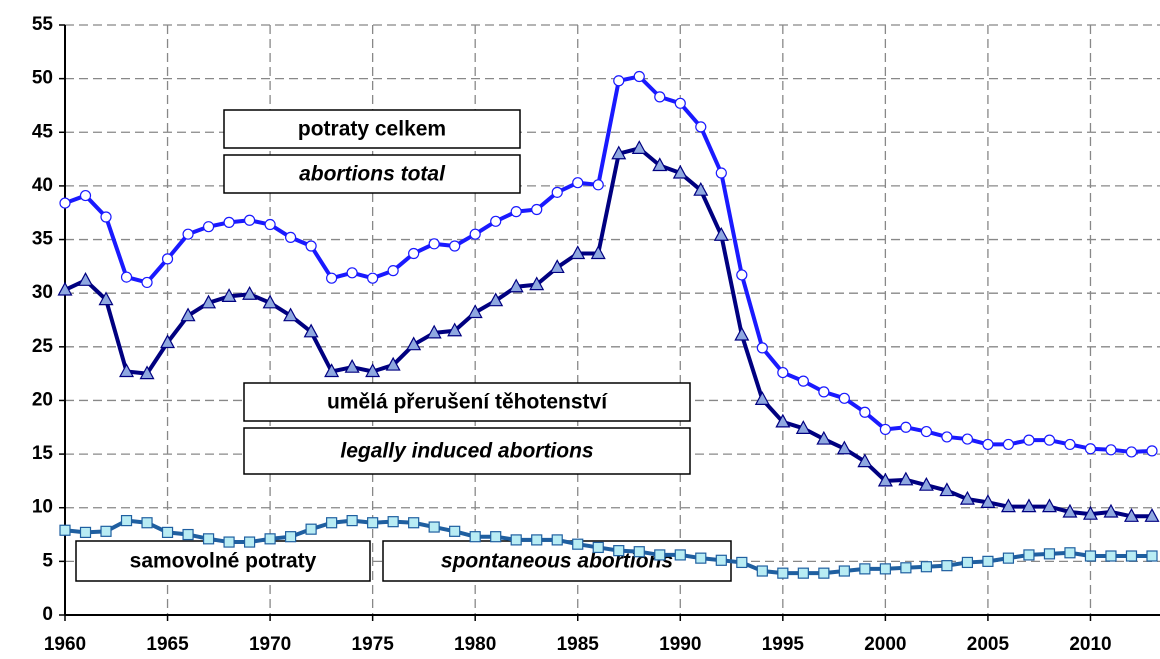 The image size is (1160, 659). I want to click on x-tick-label: 2005, so click(988, 644).